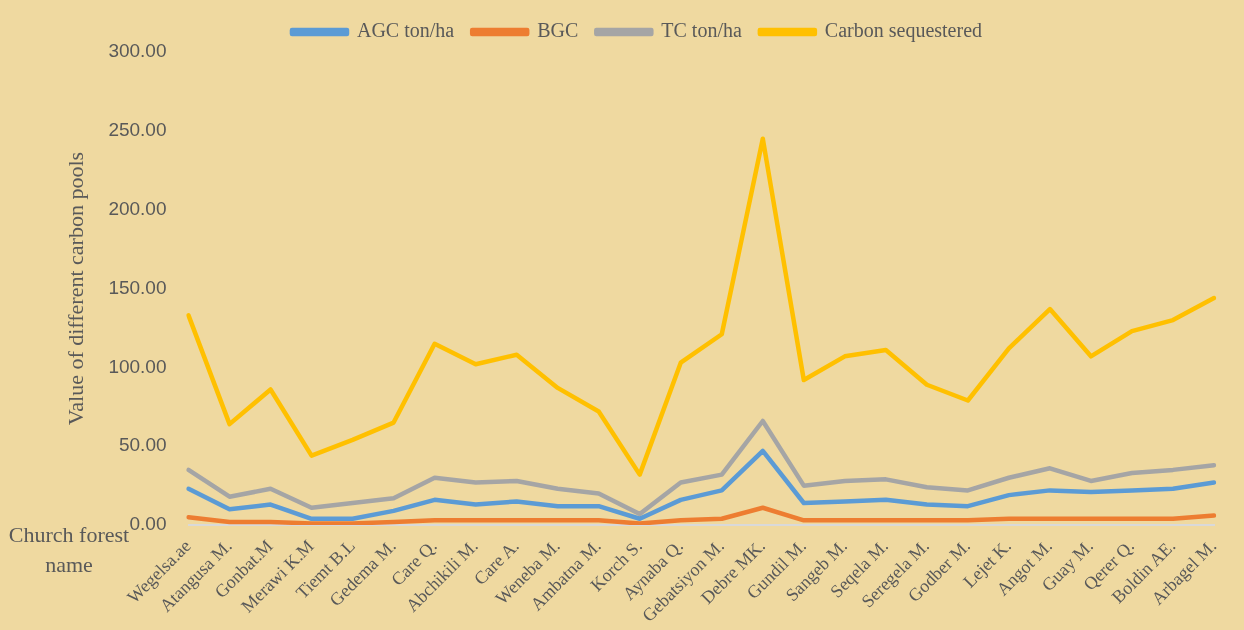  What do you see at coordinates (137, 130) in the screenshot?
I see `y-tick-label: 250.00` at bounding box center [137, 130].